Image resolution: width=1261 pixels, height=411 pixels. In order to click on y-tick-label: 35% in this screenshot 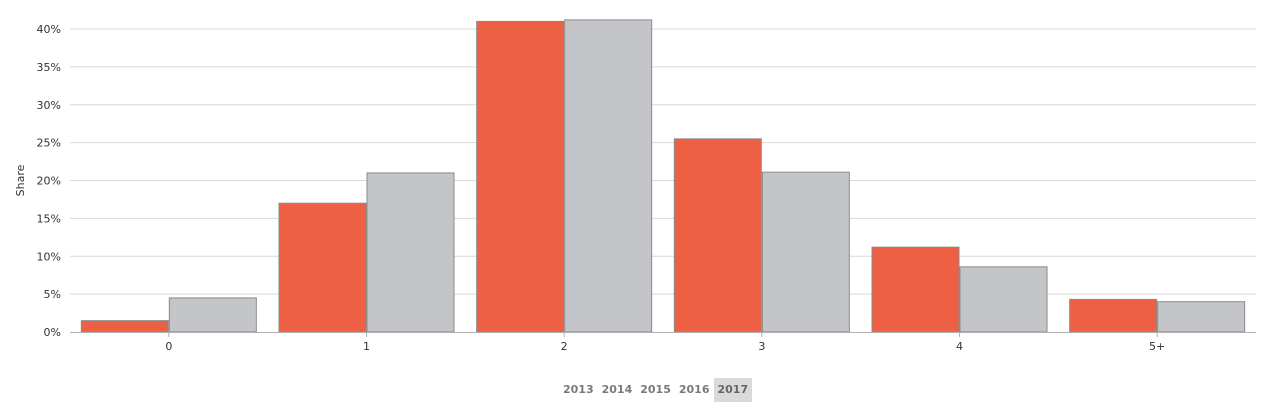, I will do `click(49, 67)`.